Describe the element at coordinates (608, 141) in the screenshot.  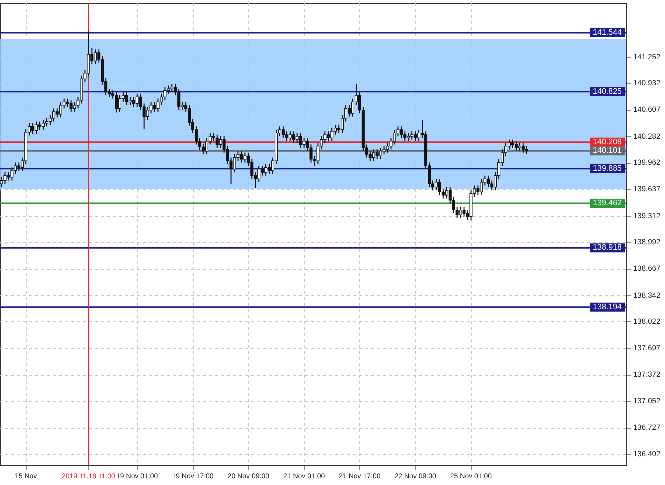
I see `ref-line-label: 140.208` at that location.